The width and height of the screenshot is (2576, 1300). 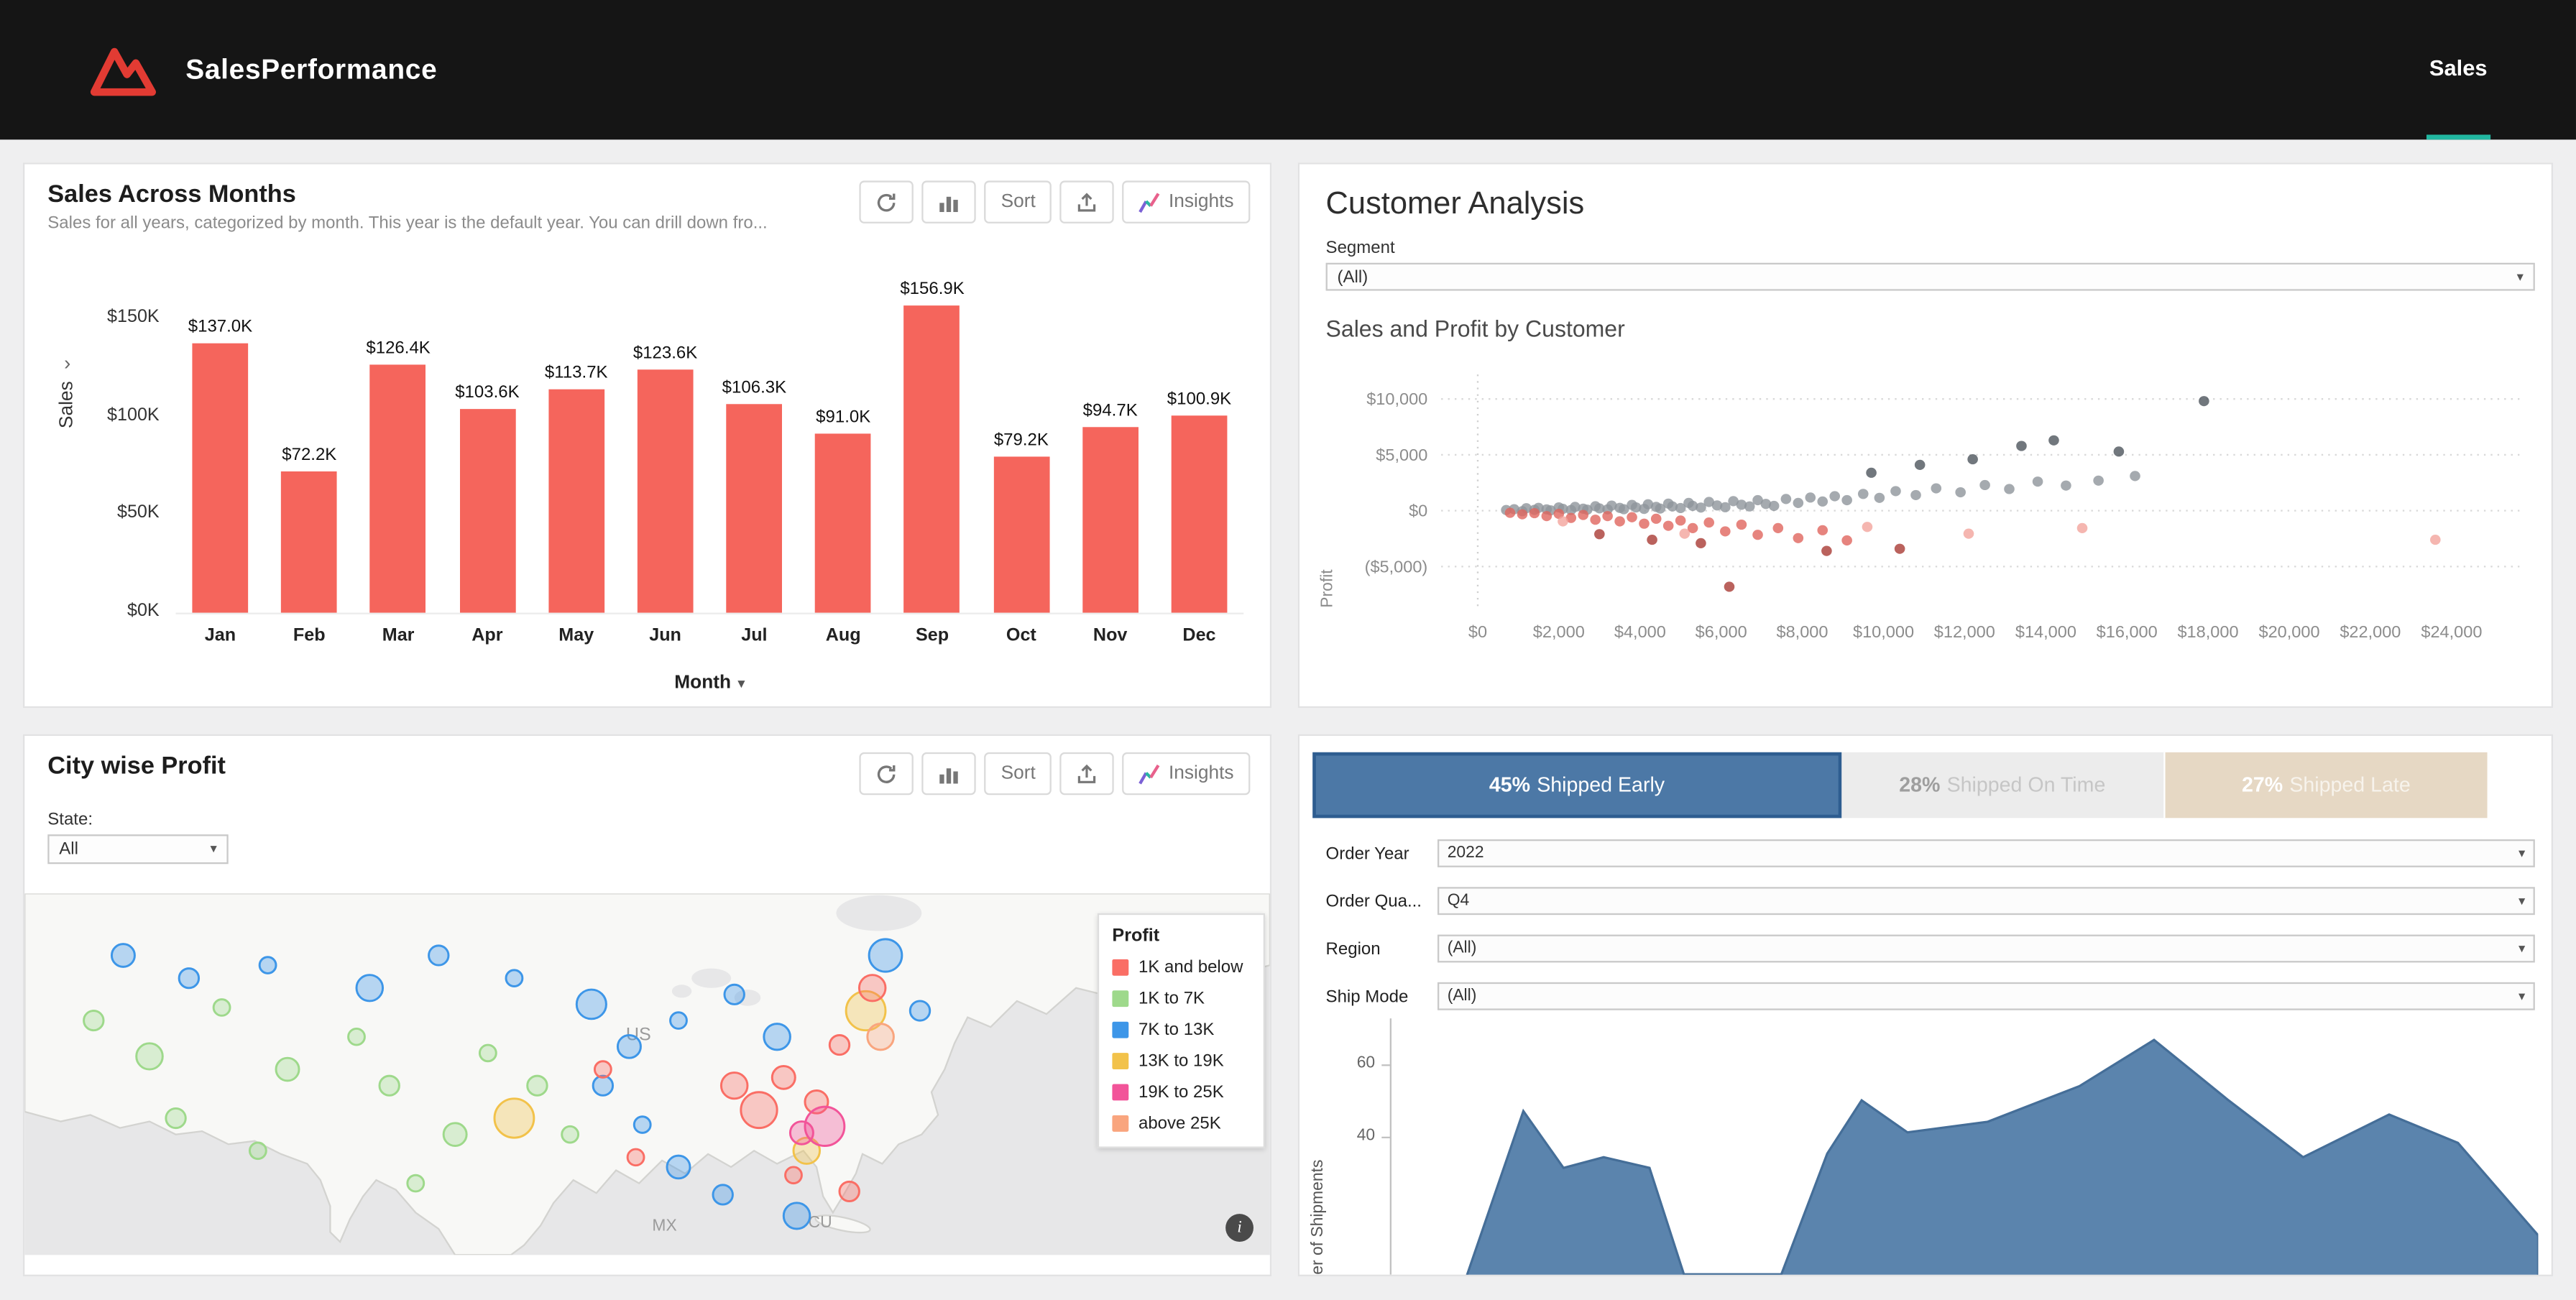 What do you see at coordinates (1239, 1228) in the screenshot?
I see `info-button: i` at bounding box center [1239, 1228].